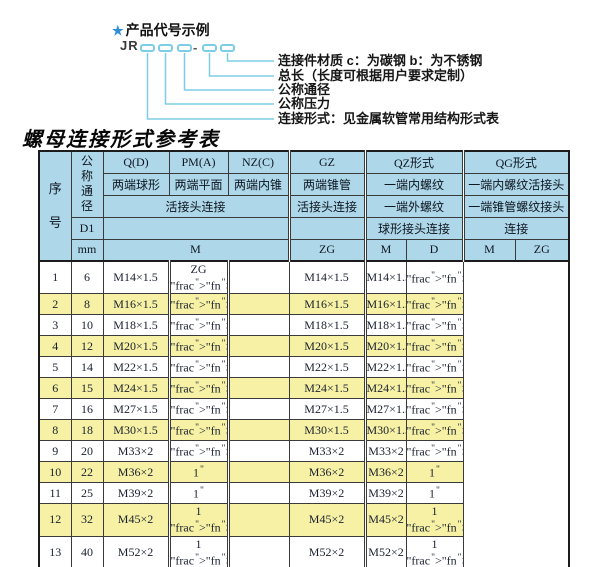 The image size is (600, 567). What do you see at coordinates (434, 451) in the screenshot?
I see `table-cell: "frac">"fn">3"fd">4"` at bounding box center [434, 451].